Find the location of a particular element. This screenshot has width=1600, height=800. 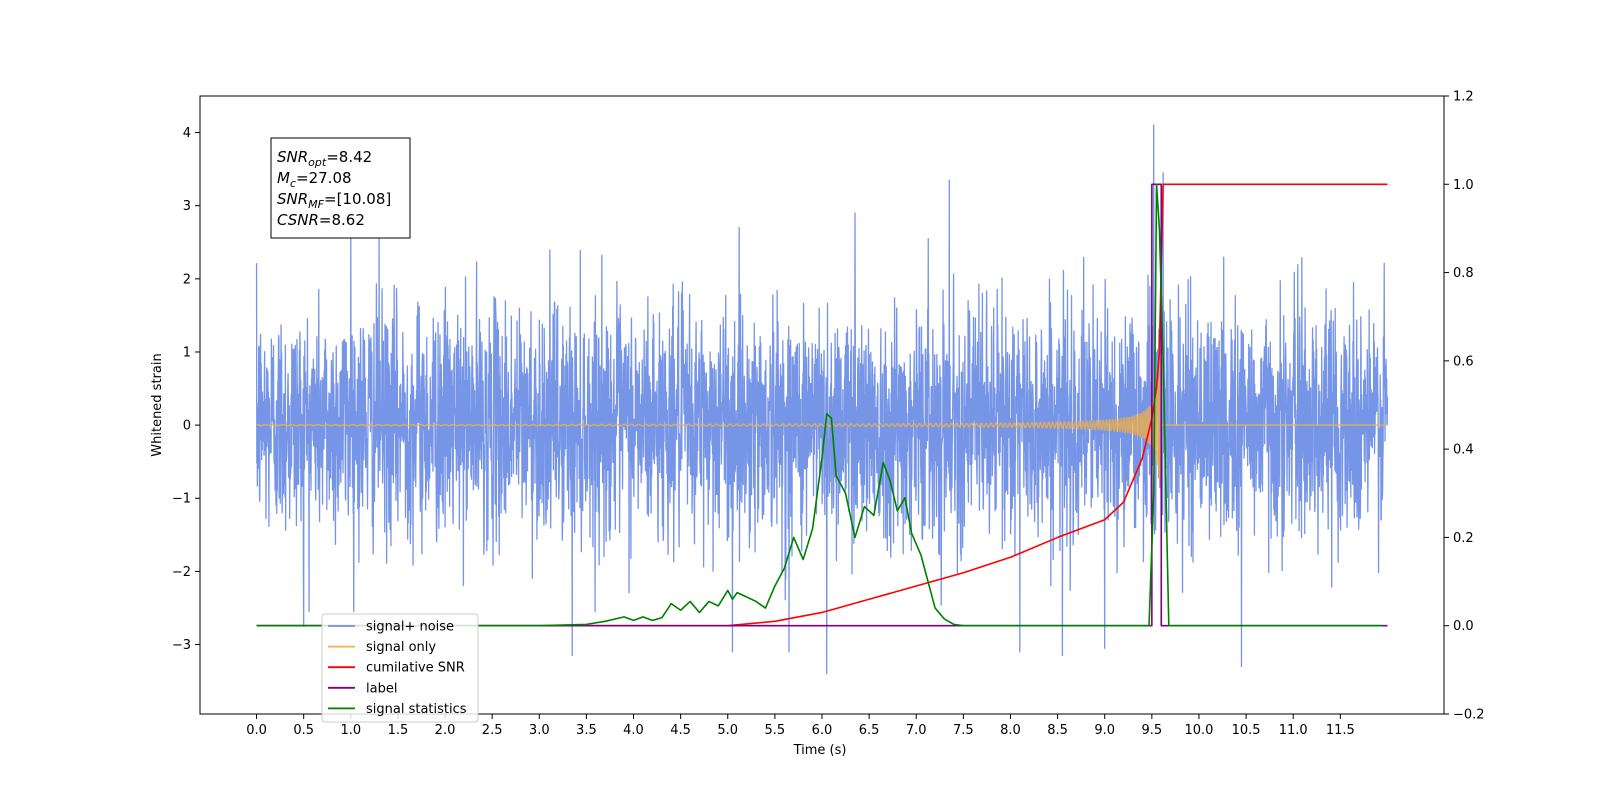

x-tick-label: 8.5 is located at coordinates (1057, 730).